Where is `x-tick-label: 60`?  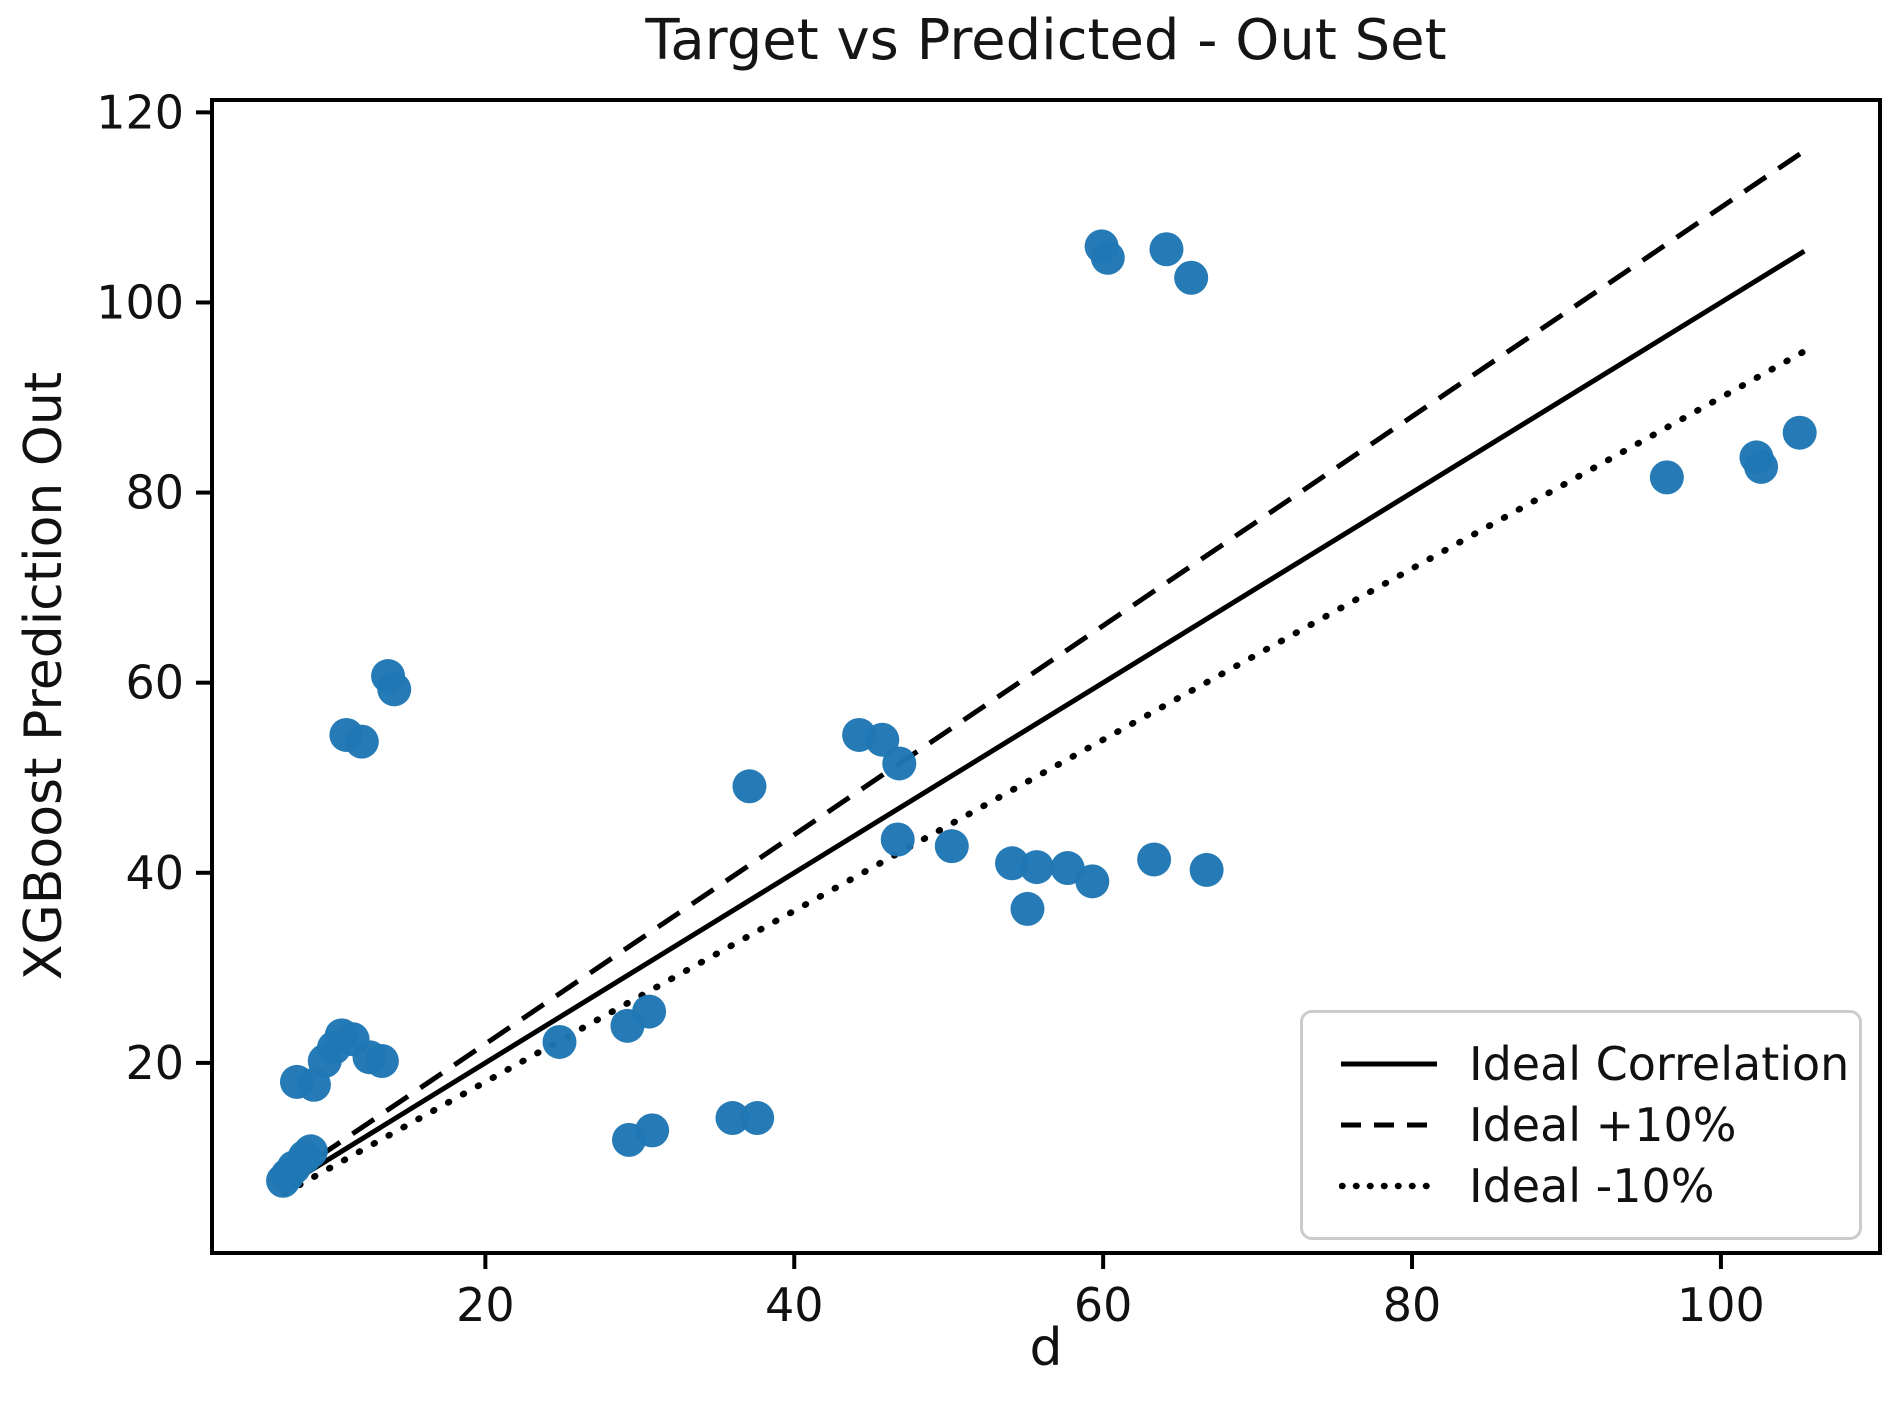 x-tick-label: 60 is located at coordinates (1103, 1305).